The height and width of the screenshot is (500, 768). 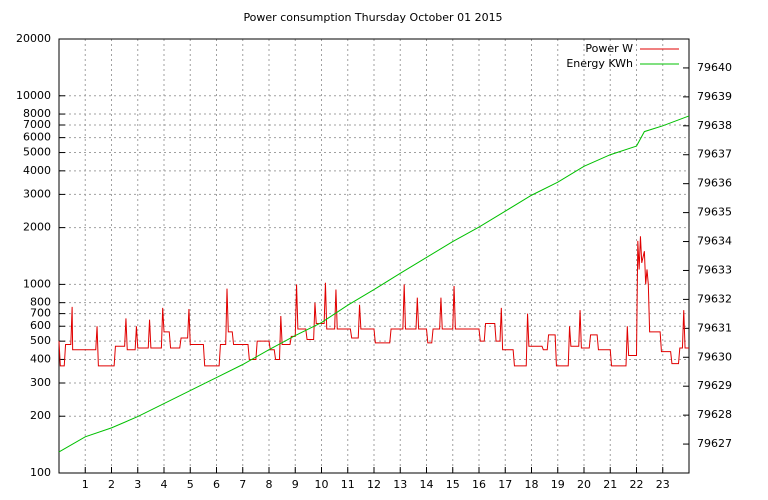 I want to click on y-tick-label: 600, so click(x=40, y=325).